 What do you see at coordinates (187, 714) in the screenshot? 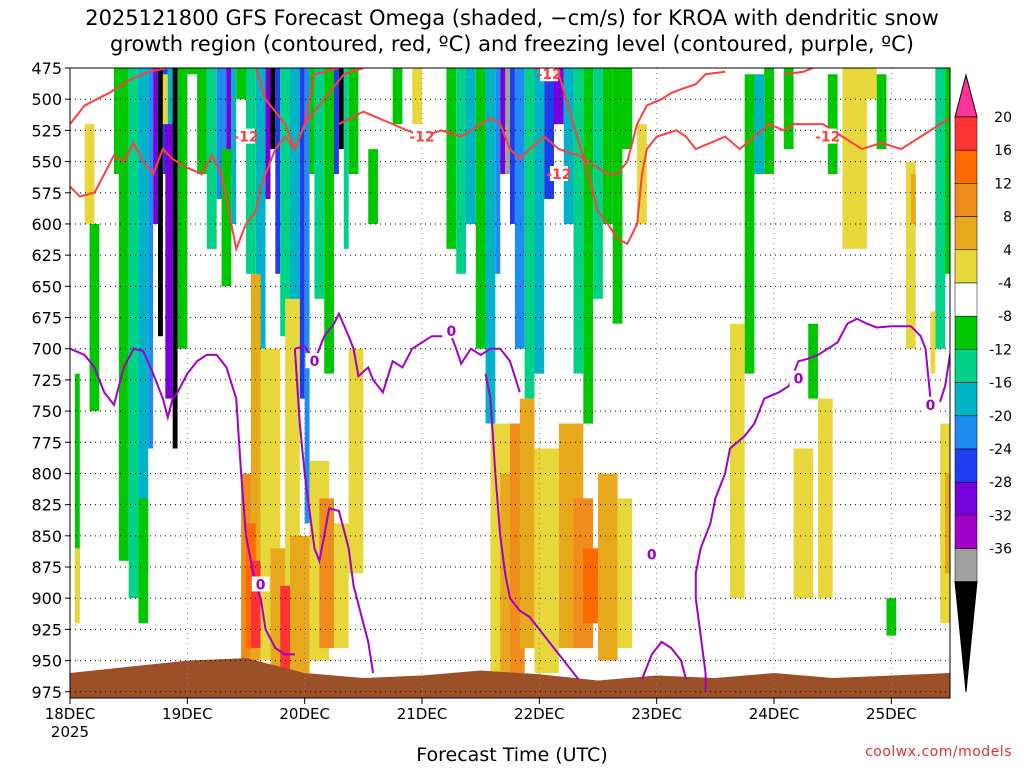
I see `x-tick-label: 19DEC` at bounding box center [187, 714].